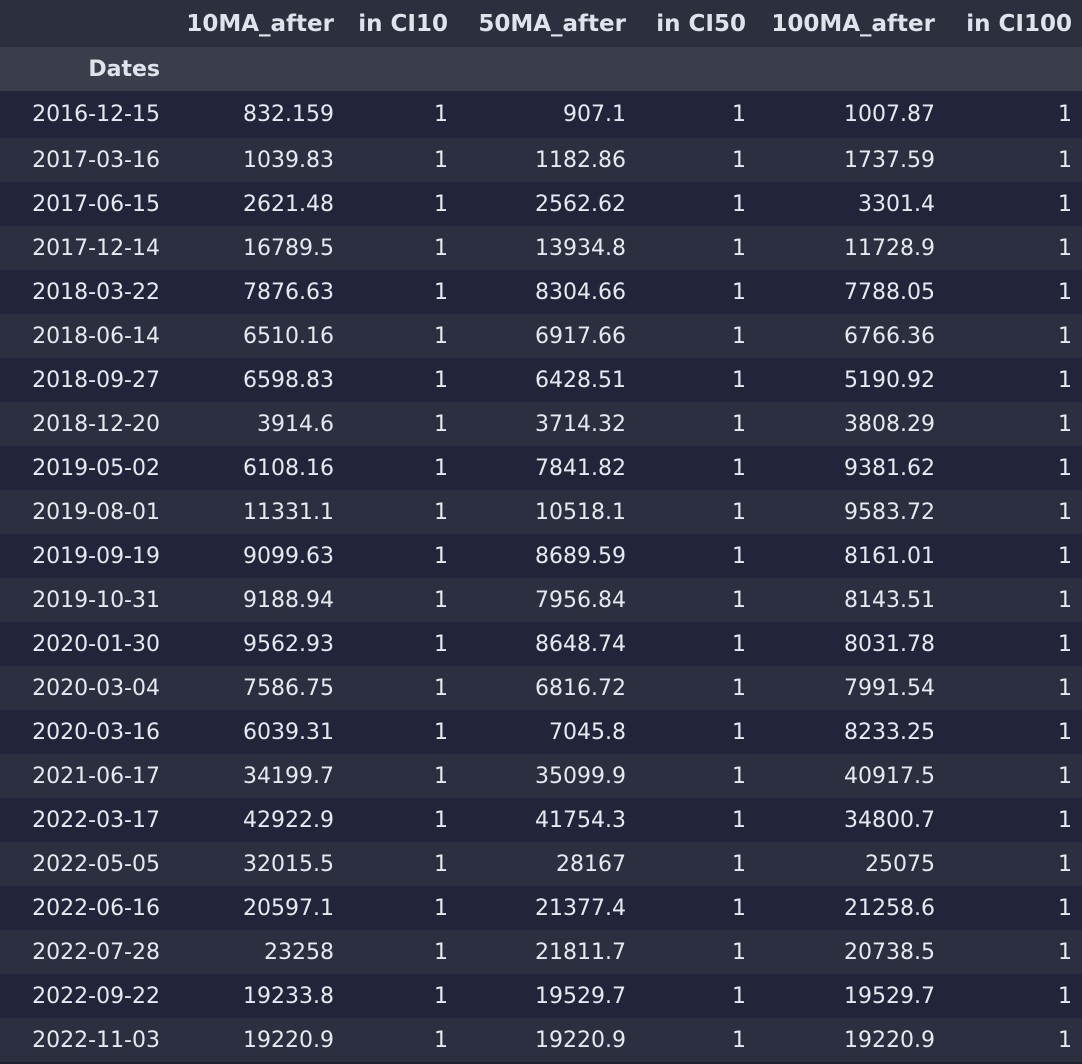 The image size is (1082, 1064). Describe the element at coordinates (541, 292) in the screenshot. I see `table-row: 2018-03-22 7876.63 1 8304.66 1 7788.05 1` at that location.